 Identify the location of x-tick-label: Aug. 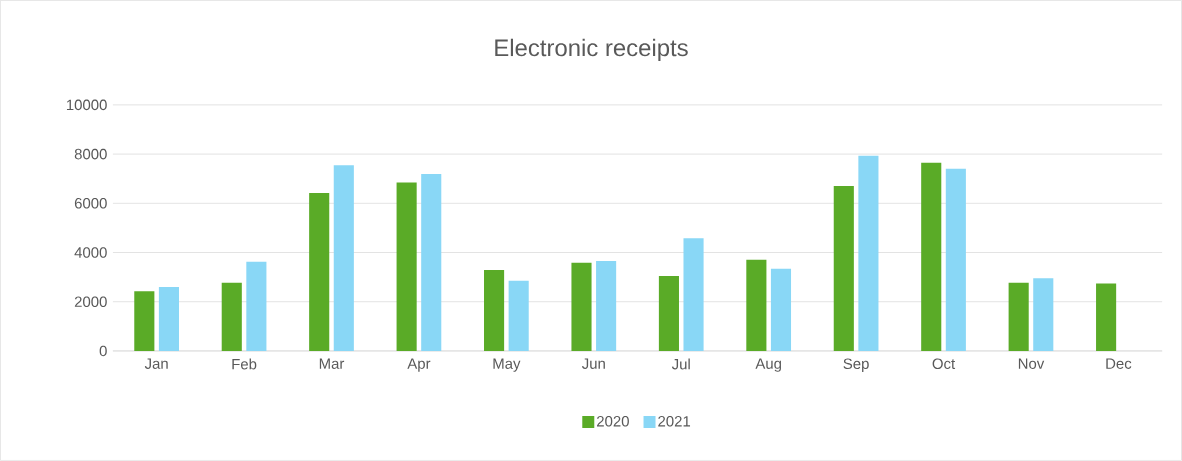
(768, 365).